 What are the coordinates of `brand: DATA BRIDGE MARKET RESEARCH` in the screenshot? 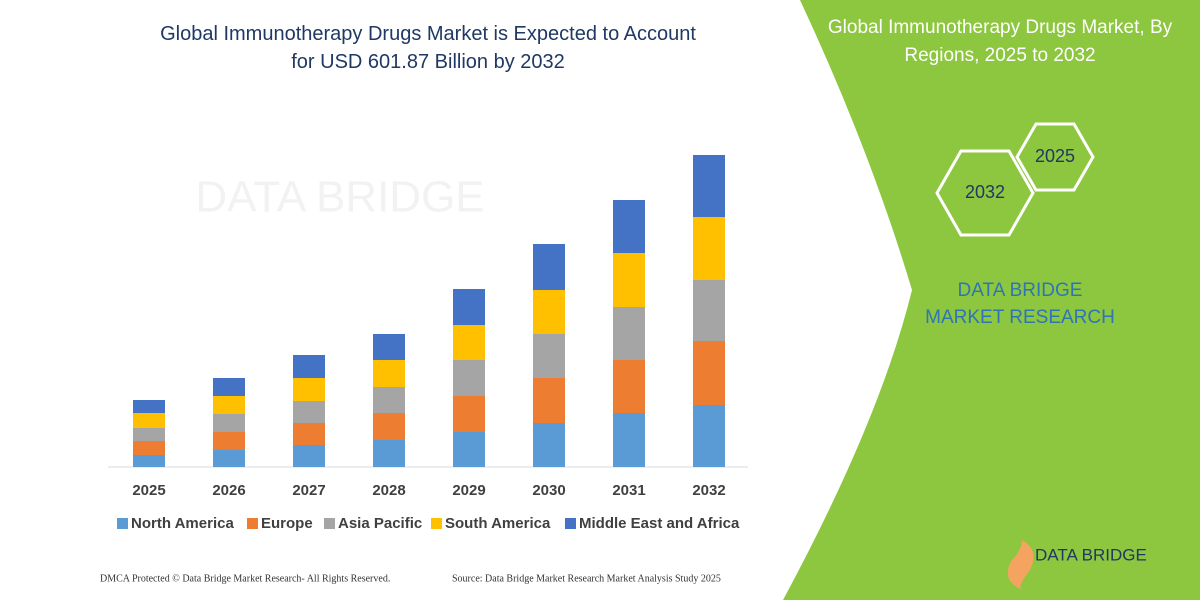 It's located at (1020, 304).